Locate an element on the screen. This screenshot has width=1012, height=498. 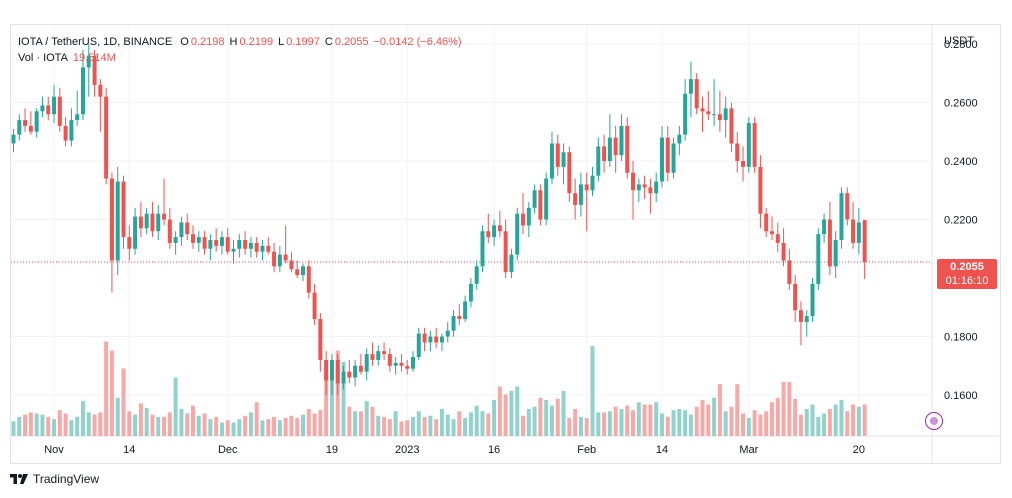
volume-legend-row: Vol · IOTA 19.514M is located at coordinates (240, 58).